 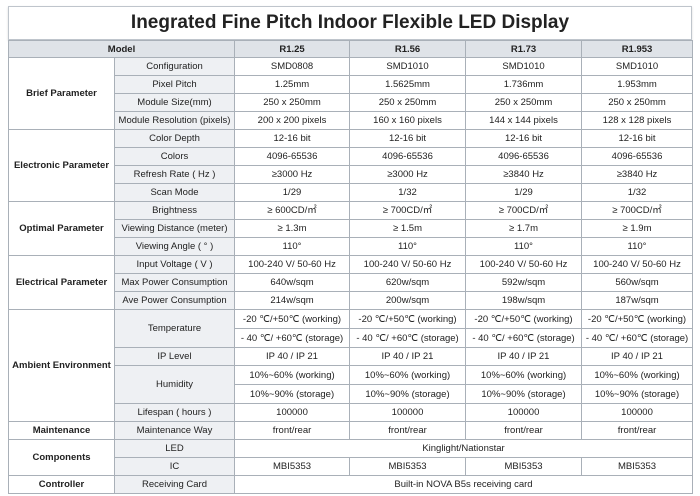 I want to click on param-label: LED, so click(x=174, y=448).